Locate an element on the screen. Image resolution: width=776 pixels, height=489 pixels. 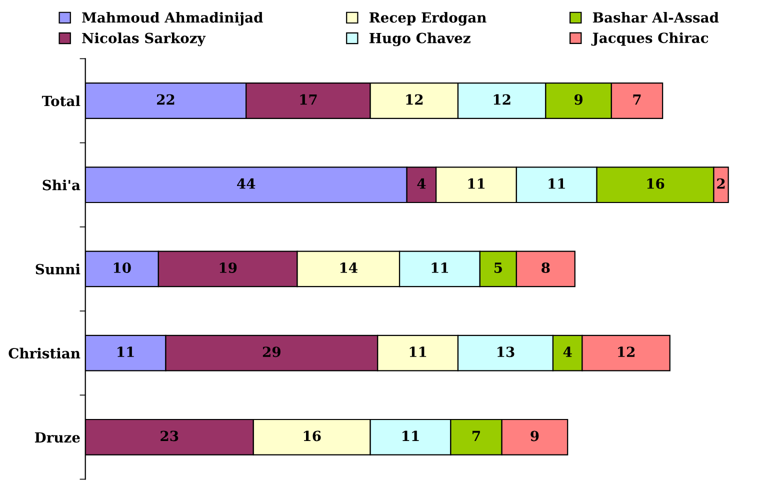
data-label: 29 is located at coordinates (271, 352).